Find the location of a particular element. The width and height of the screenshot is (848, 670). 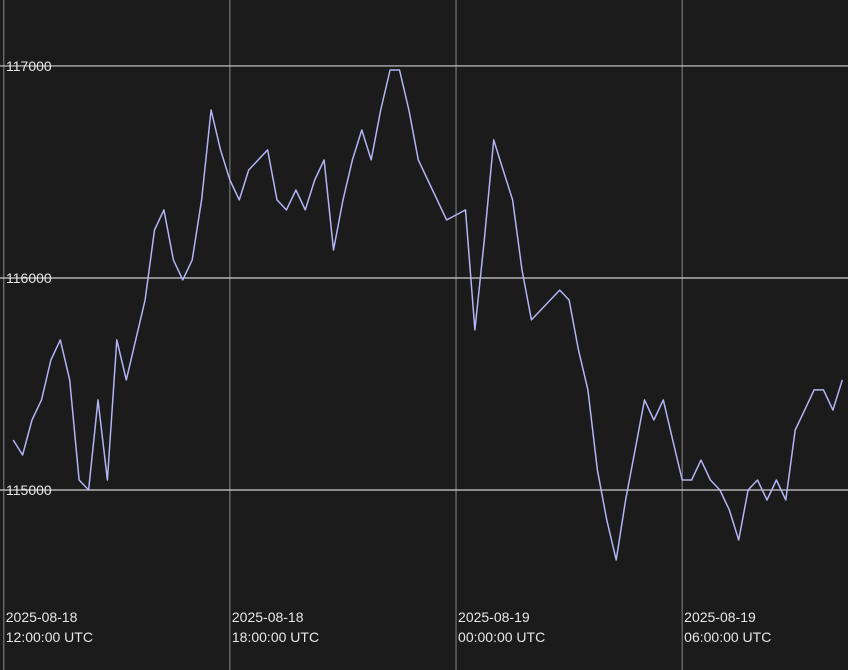

x-tick-label: 00:00:00 UTC is located at coordinates (501, 637).